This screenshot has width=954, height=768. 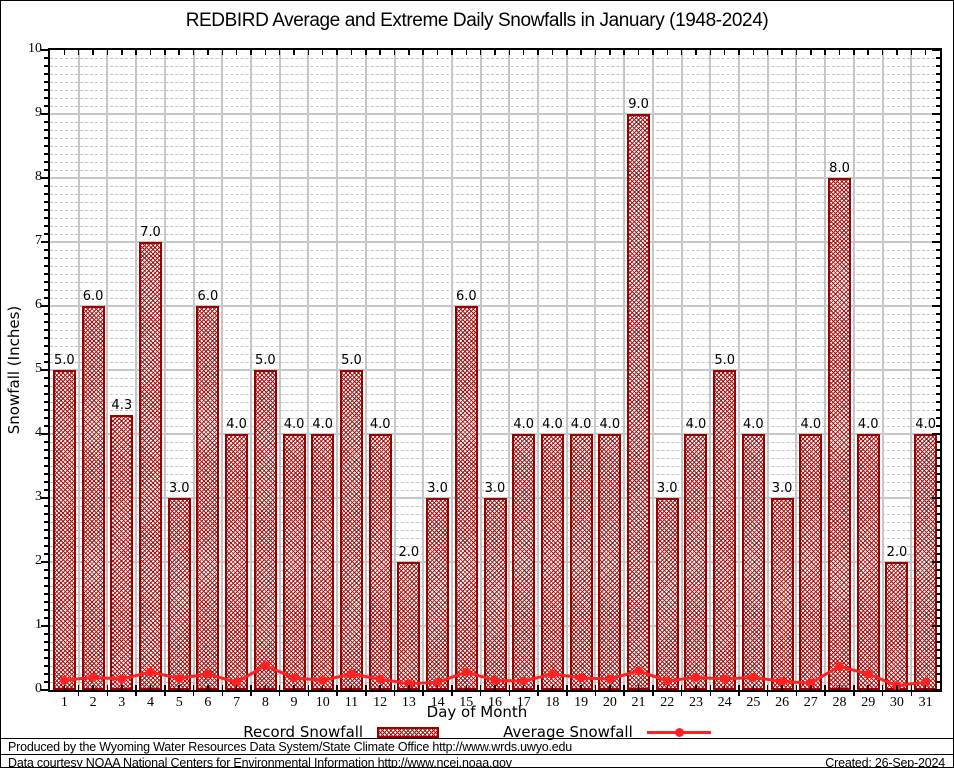 I want to click on bar-value-label: 9.0, so click(x=638, y=104).